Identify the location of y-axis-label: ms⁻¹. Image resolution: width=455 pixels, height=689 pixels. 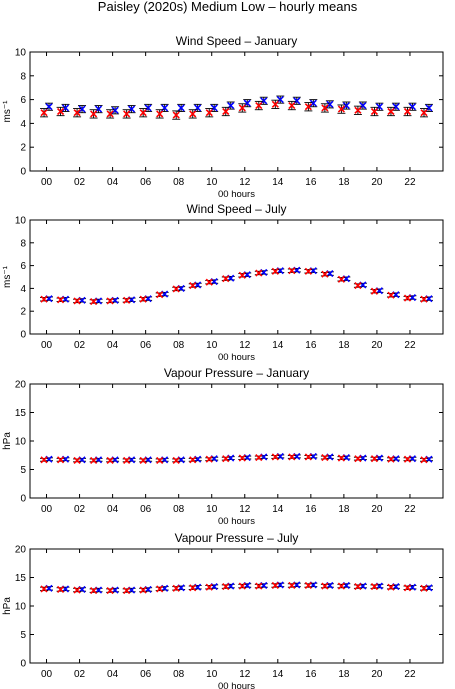
(7, 276).